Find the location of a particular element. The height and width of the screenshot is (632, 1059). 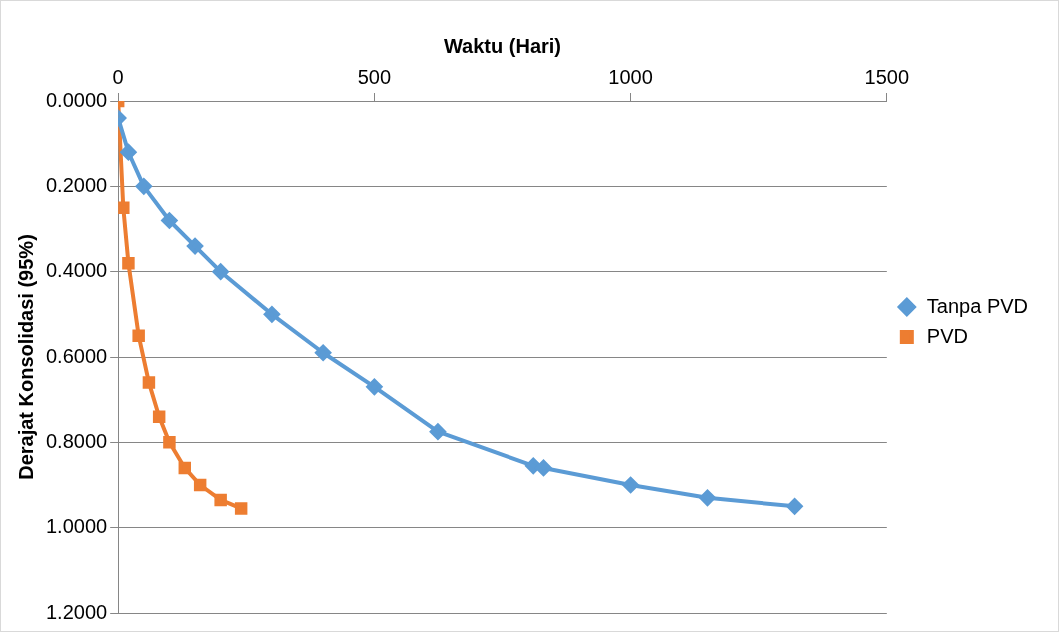

y-tick-label: 0.4000 is located at coordinates (77, 270).